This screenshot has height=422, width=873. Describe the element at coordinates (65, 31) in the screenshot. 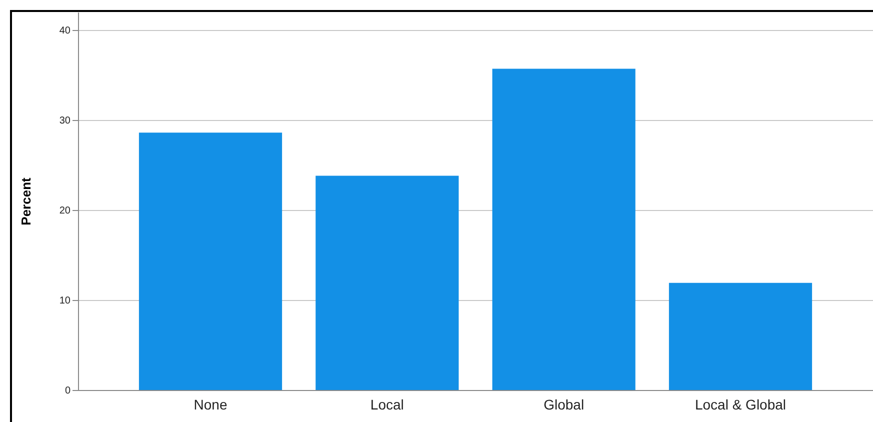

I see `y-tick-label: 40` at that location.